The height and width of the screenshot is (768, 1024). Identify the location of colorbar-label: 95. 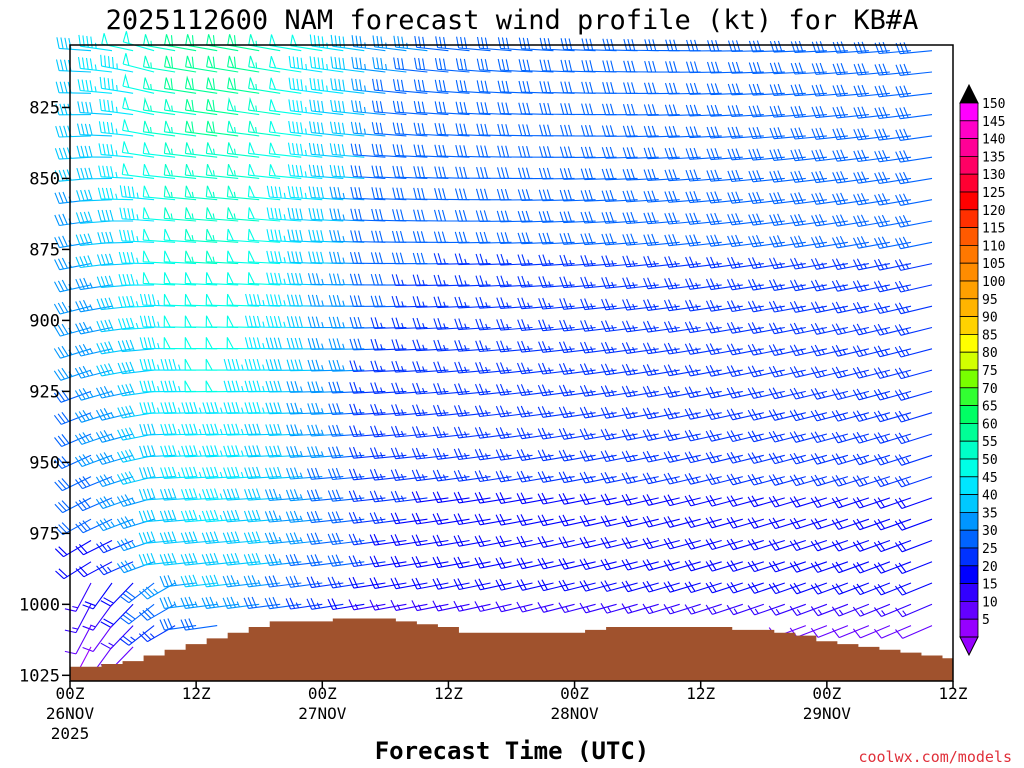
(990, 300).